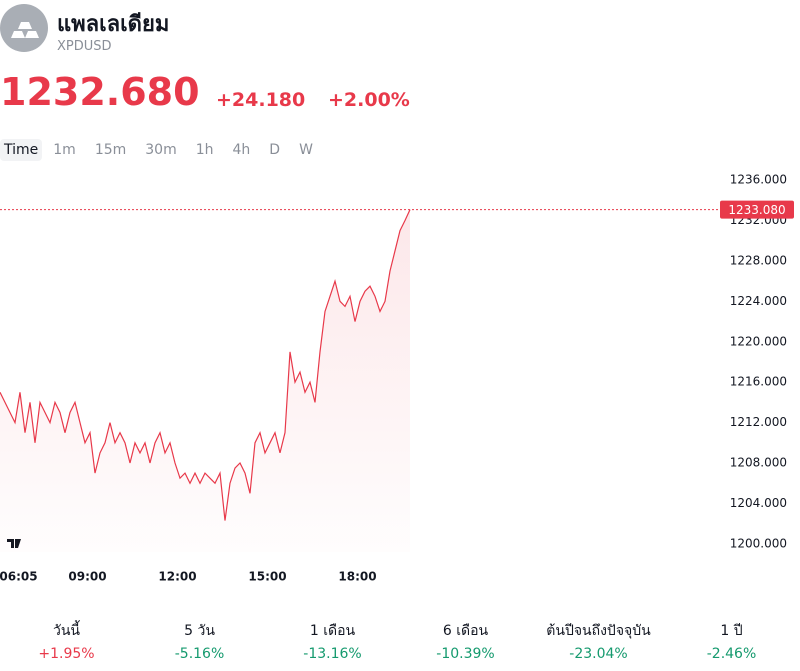  I want to click on performance-label: 5 วัน, so click(199, 631).